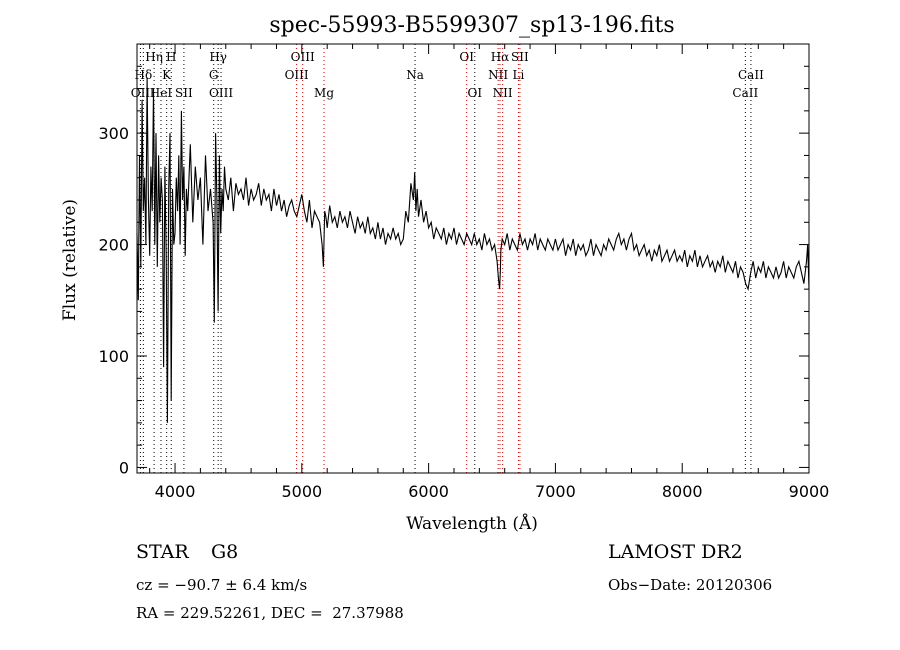 The image size is (900, 650). I want to click on x-axis-label: Wavelength (Å), so click(472, 523).